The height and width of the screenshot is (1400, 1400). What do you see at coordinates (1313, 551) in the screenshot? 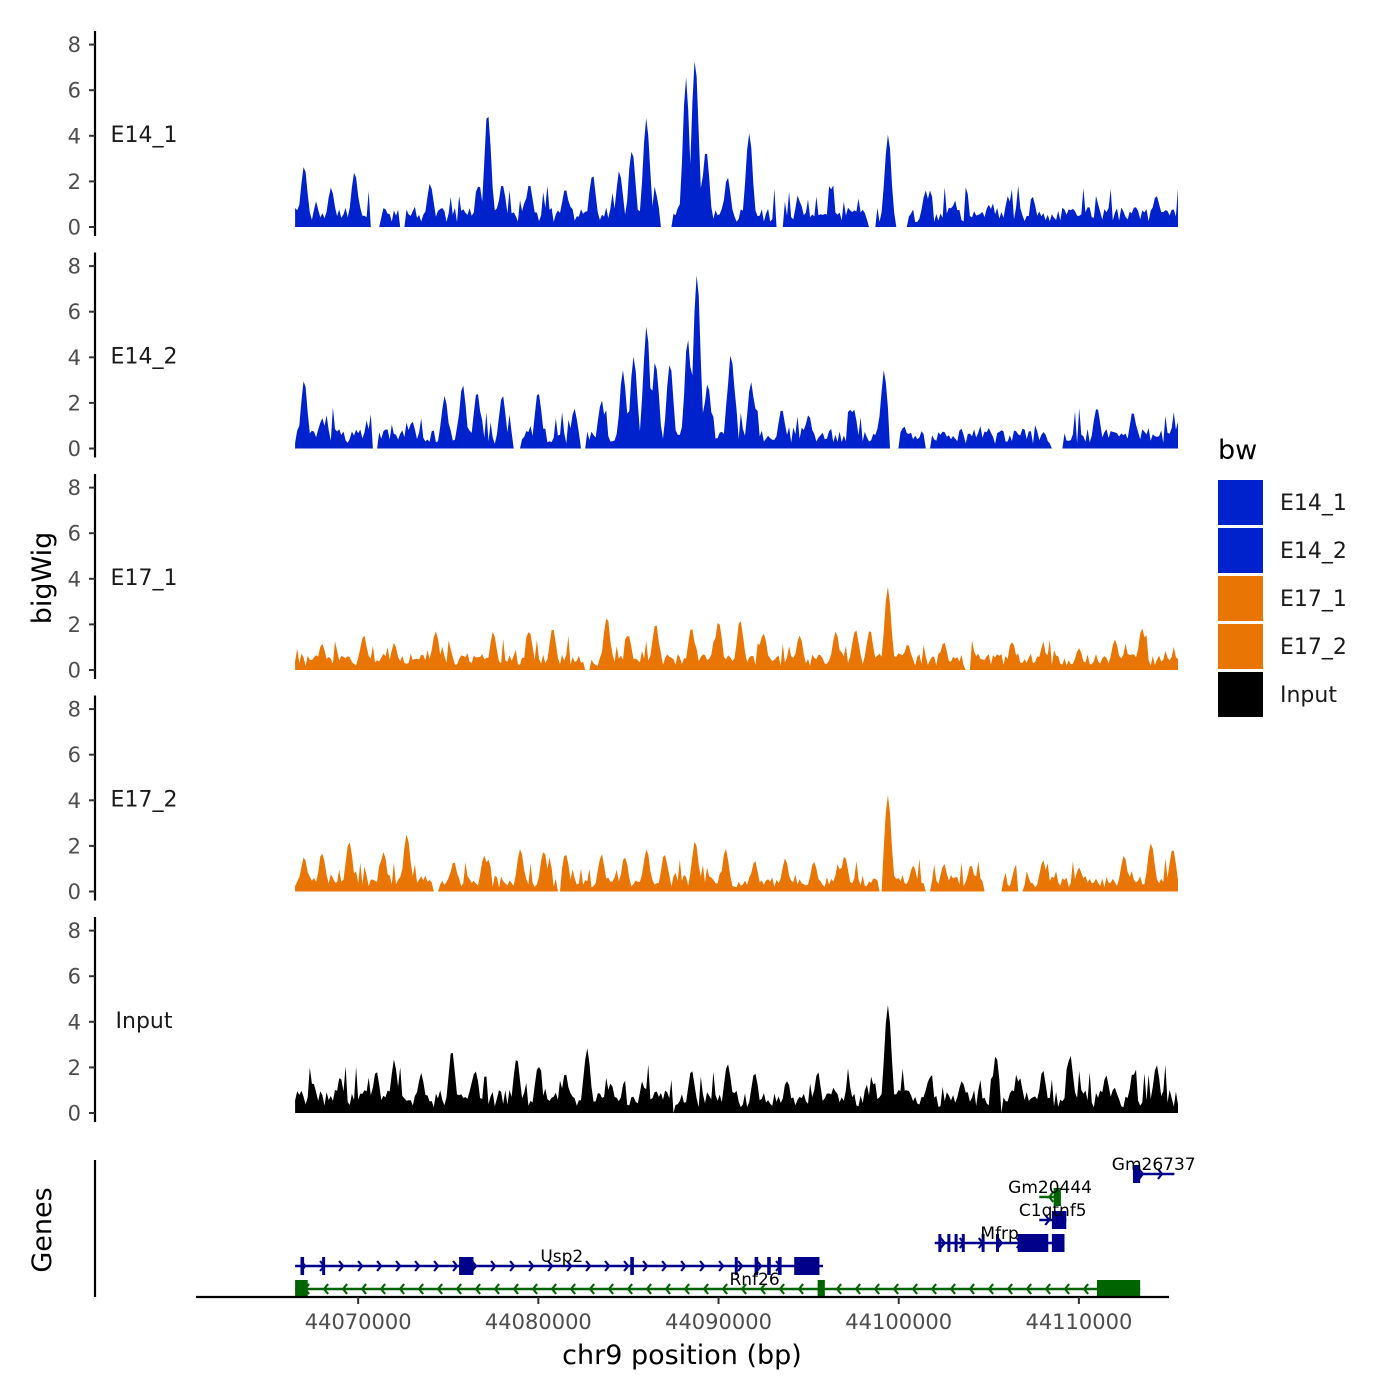
I see `legend-label: E14_2` at bounding box center [1313, 551].